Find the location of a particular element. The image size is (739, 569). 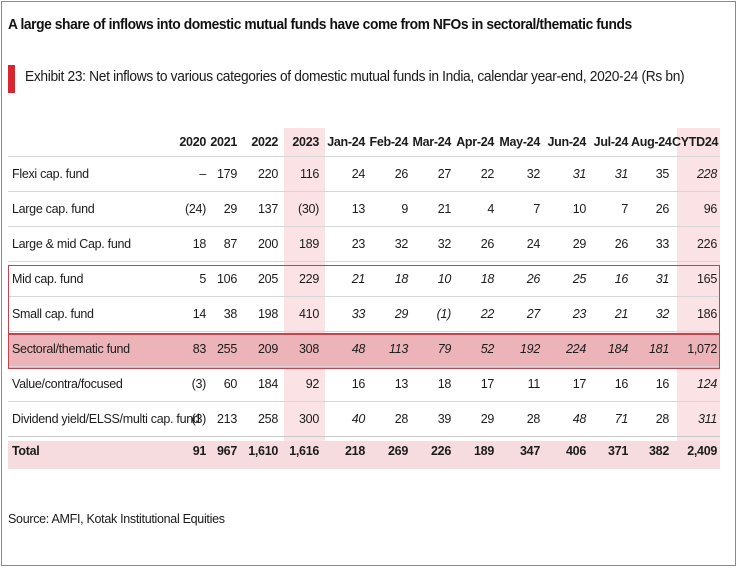

row-label: Dividend yield/ELSS/multi cap. fund is located at coordinates (104, 419).